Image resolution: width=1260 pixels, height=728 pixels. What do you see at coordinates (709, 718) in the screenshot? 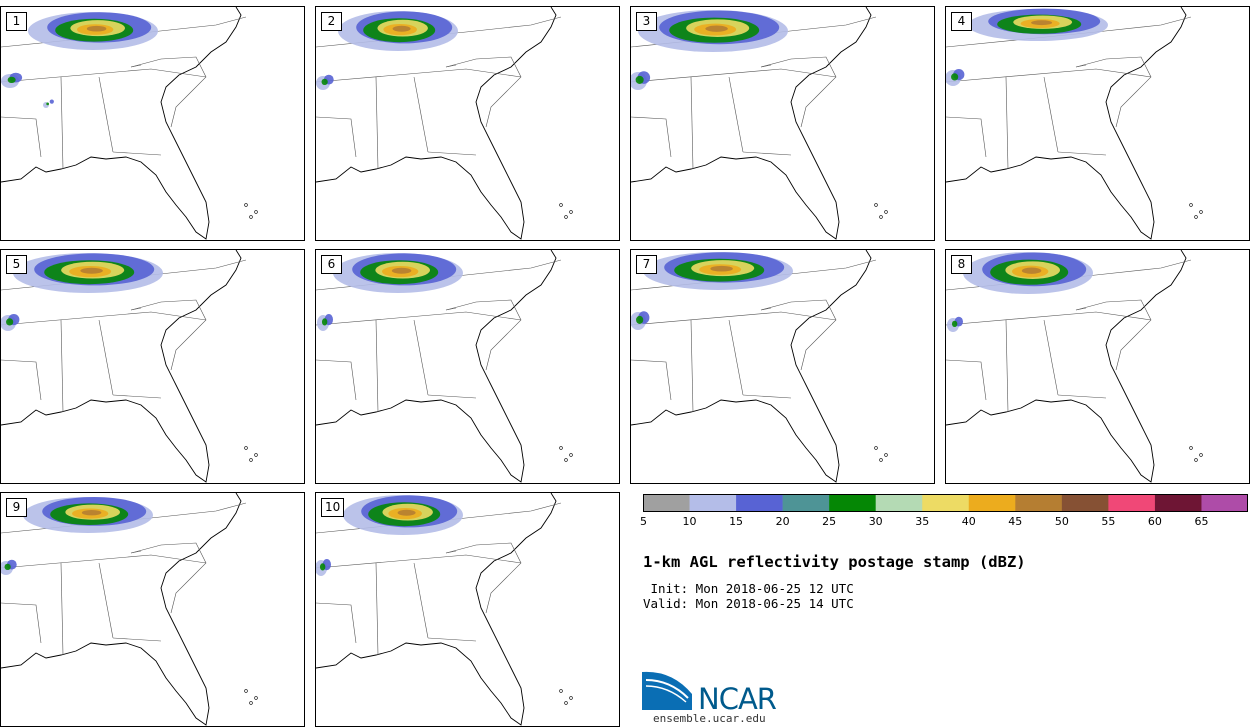
I see `ncar-url: ensemble.ucar.edu` at bounding box center [709, 718].